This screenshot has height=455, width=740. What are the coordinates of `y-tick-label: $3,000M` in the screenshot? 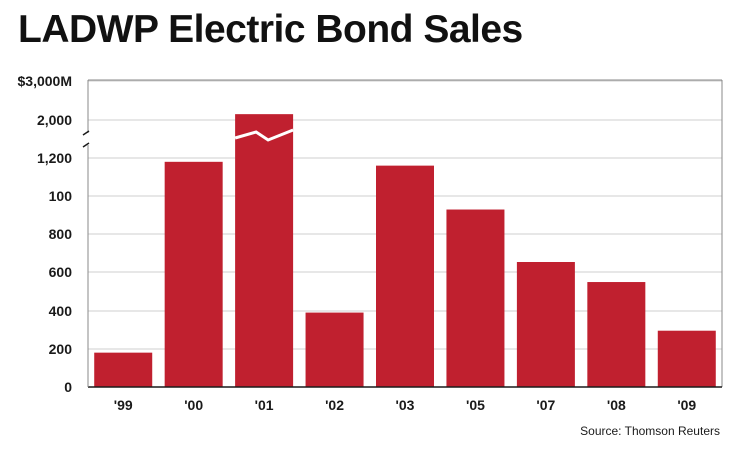 It's located at (45, 81).